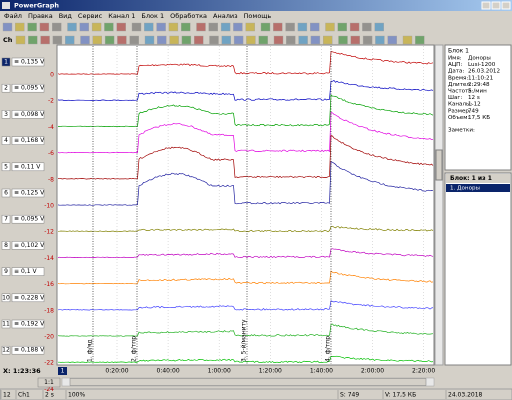  I want to click on menu-item: Обработка, so click(188, 16).